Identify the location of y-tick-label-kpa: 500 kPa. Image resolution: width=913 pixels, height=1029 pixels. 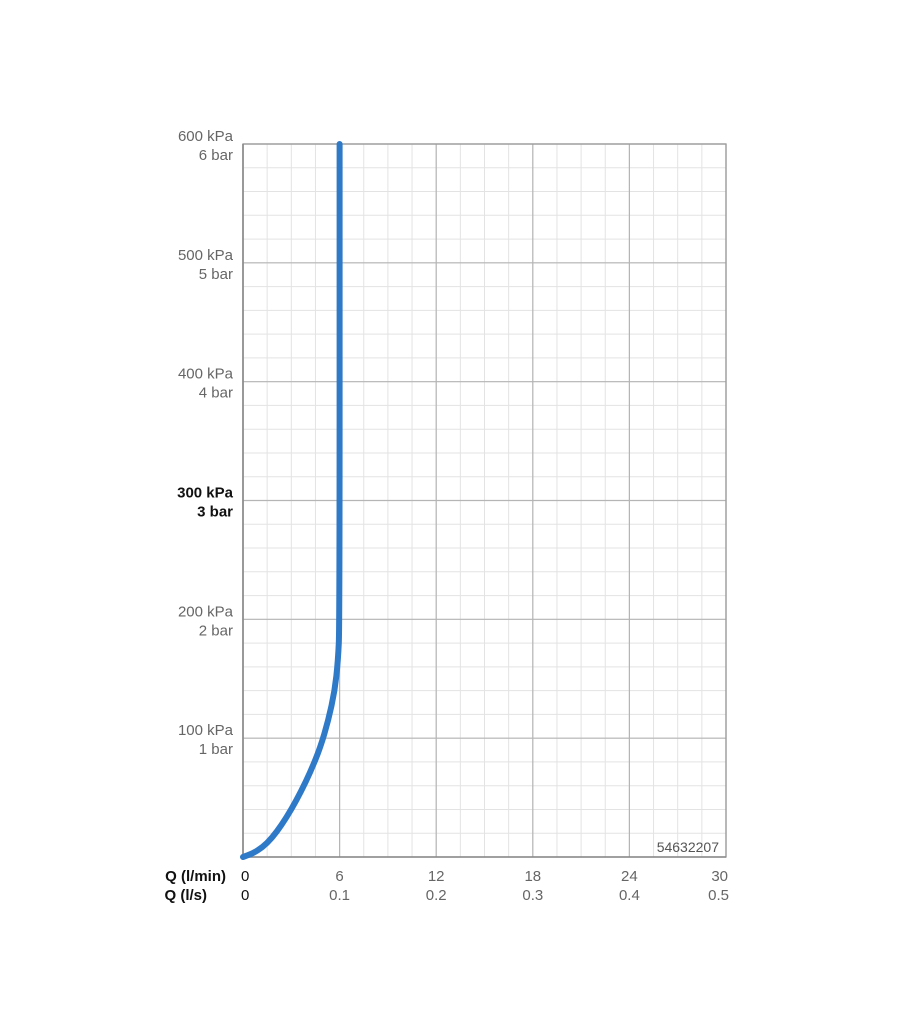
(206, 255).